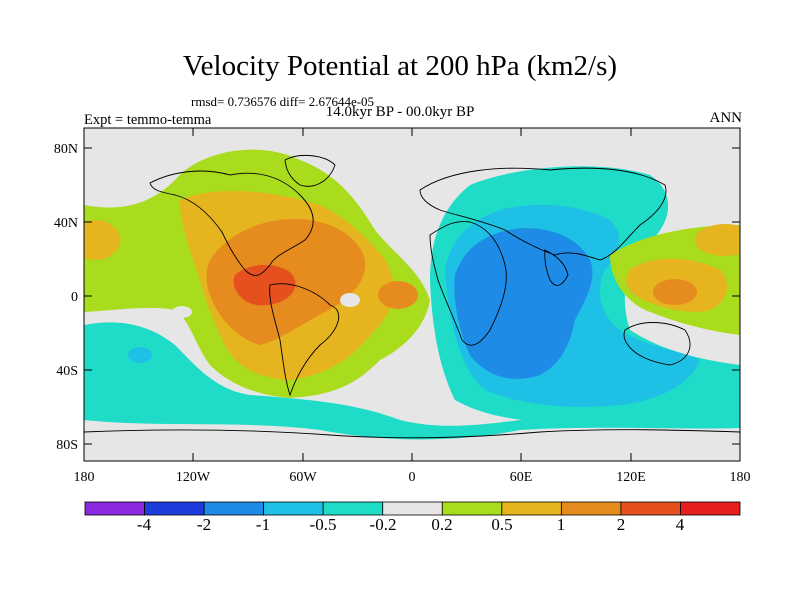 The height and width of the screenshot is (600, 800). What do you see at coordinates (412, 477) in the screenshot?
I see `lon-tick-label: 0` at bounding box center [412, 477].